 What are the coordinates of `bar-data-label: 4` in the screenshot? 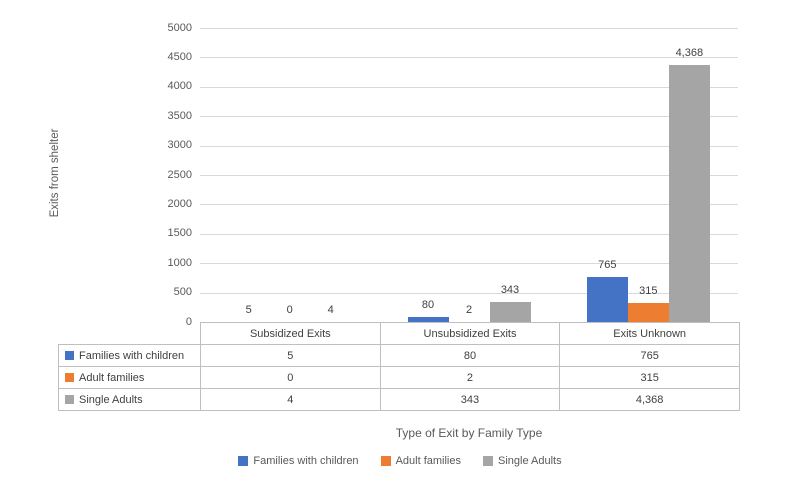 It's located at (330, 309).